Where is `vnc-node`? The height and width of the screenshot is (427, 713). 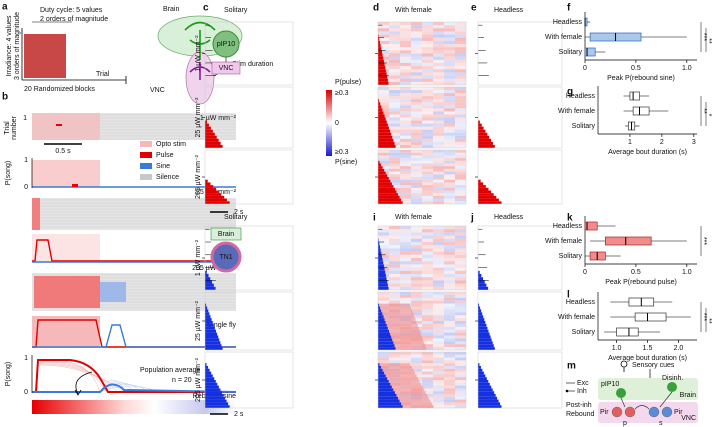 vnc-node is located at coordinates (667, 412).